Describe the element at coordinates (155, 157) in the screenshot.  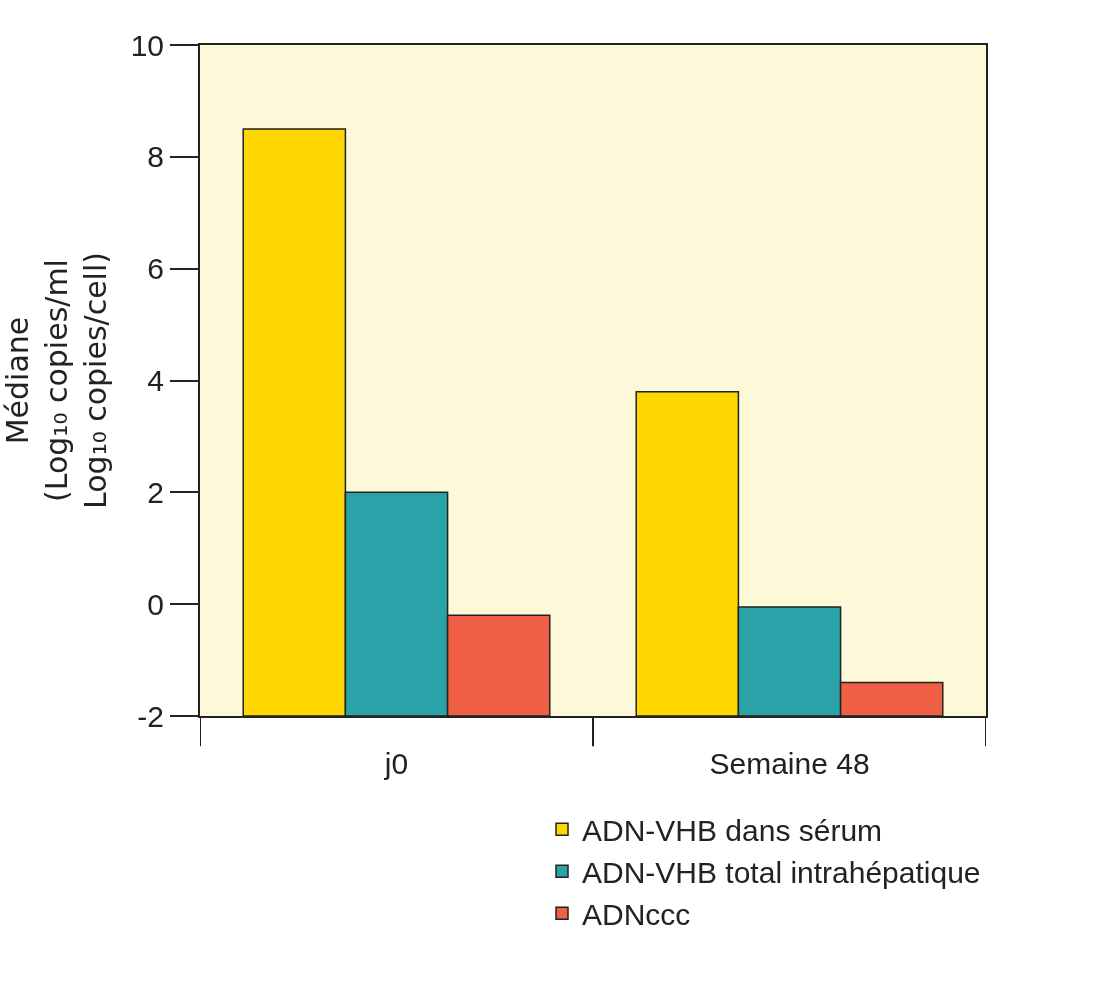
I see `y-tick-label: 8` at that location.